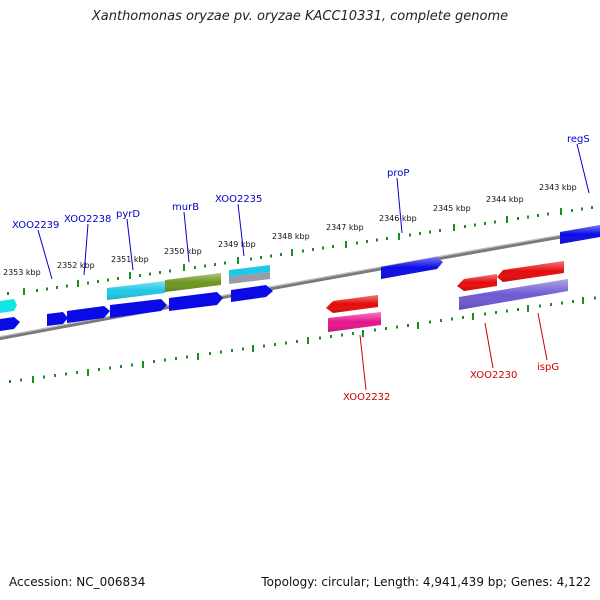 This screenshot has height=600, width=600. I want to click on forward-gene-shading, so click(353, 262).